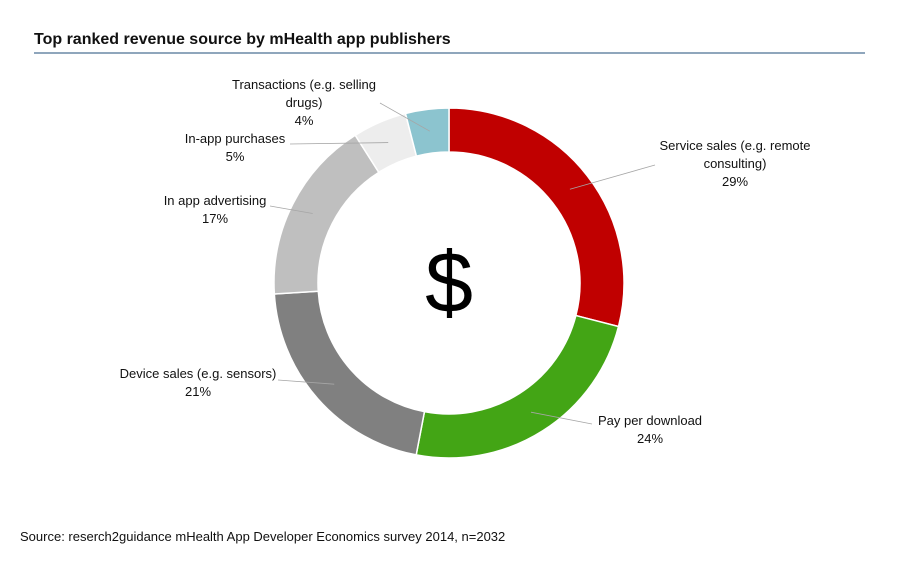 This screenshot has height=571, width=903. What do you see at coordinates (215, 210) in the screenshot?
I see `slice-label: In app advertising 17%` at bounding box center [215, 210].